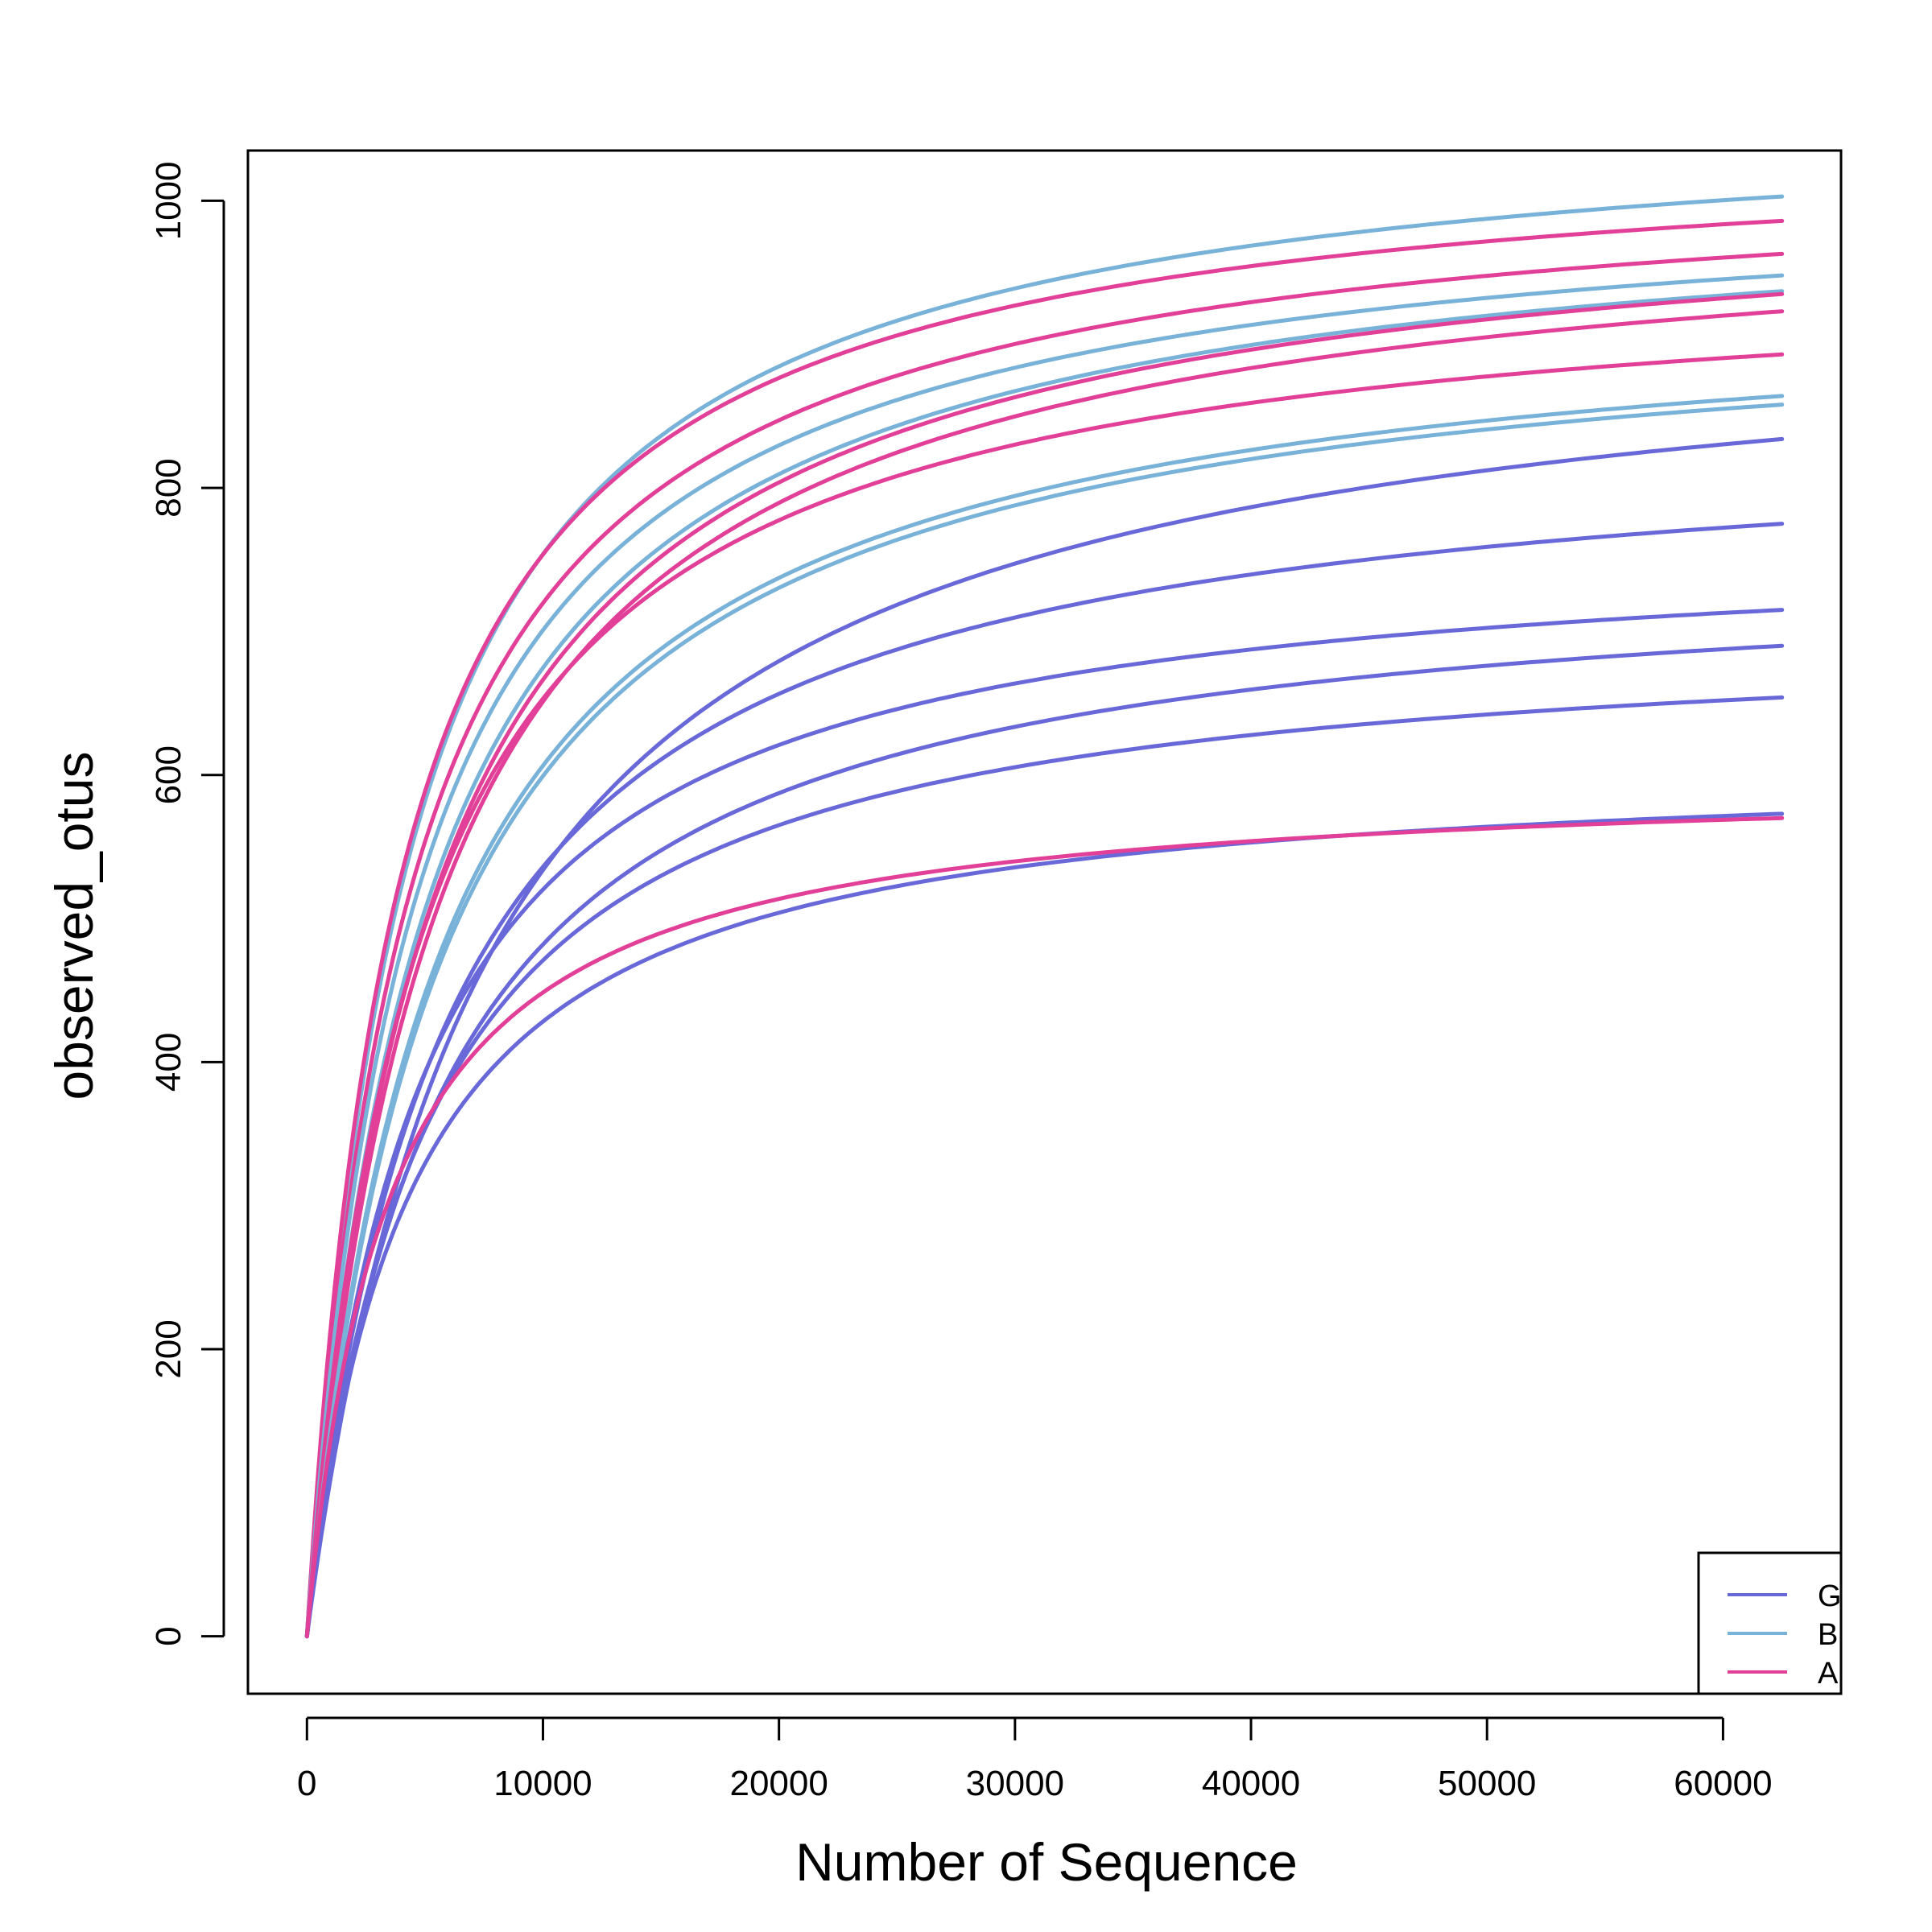 The width and height of the screenshot is (1932, 1932). I want to click on y-tick-label: 600, so click(168, 774).